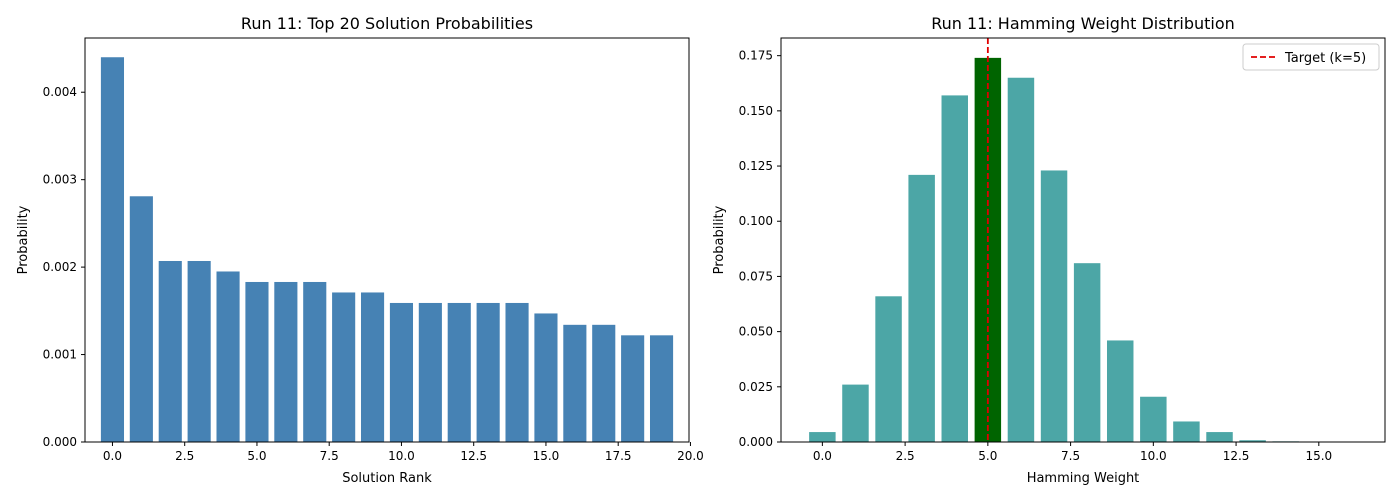 This screenshot has height=500, width=1400. Describe the element at coordinates (60, 355) in the screenshot. I see `y-tick-label: 0.001` at that location.